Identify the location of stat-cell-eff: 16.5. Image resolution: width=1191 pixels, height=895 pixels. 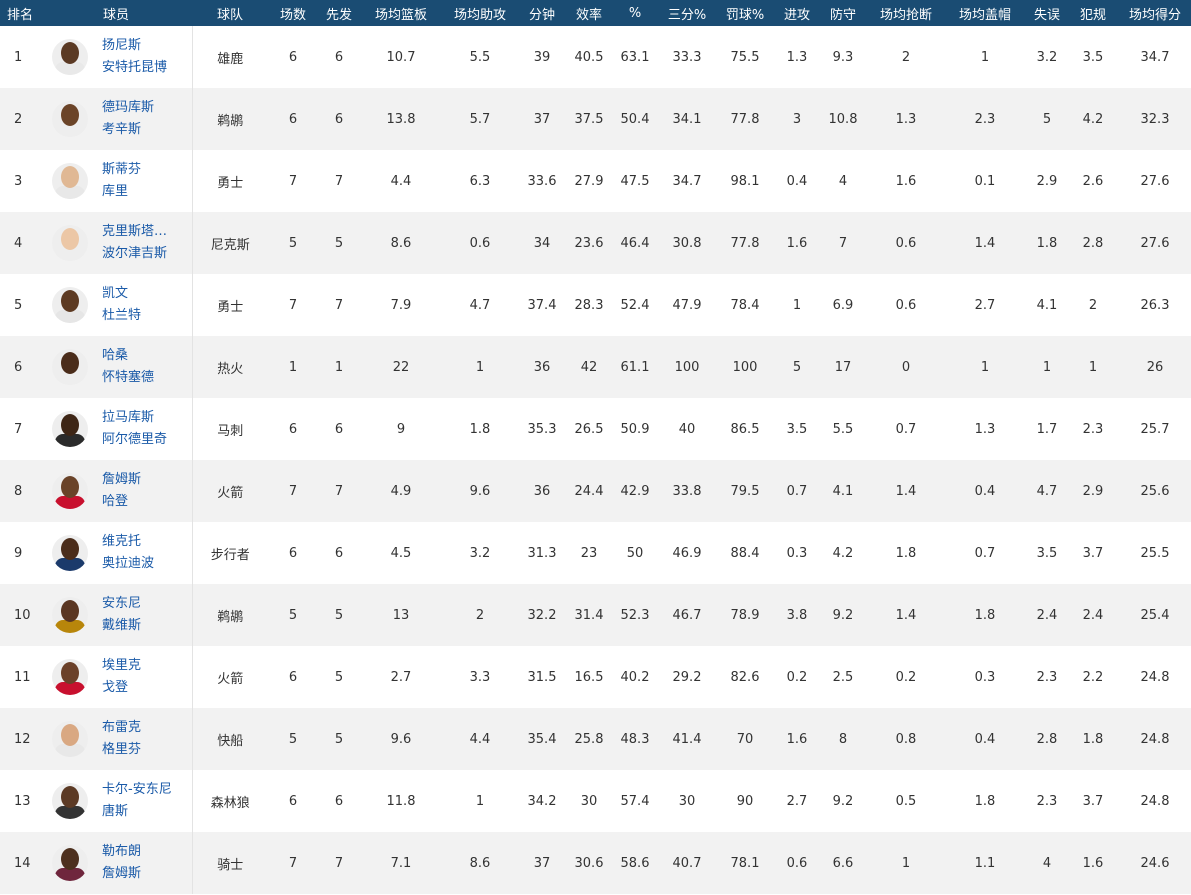
(589, 677).